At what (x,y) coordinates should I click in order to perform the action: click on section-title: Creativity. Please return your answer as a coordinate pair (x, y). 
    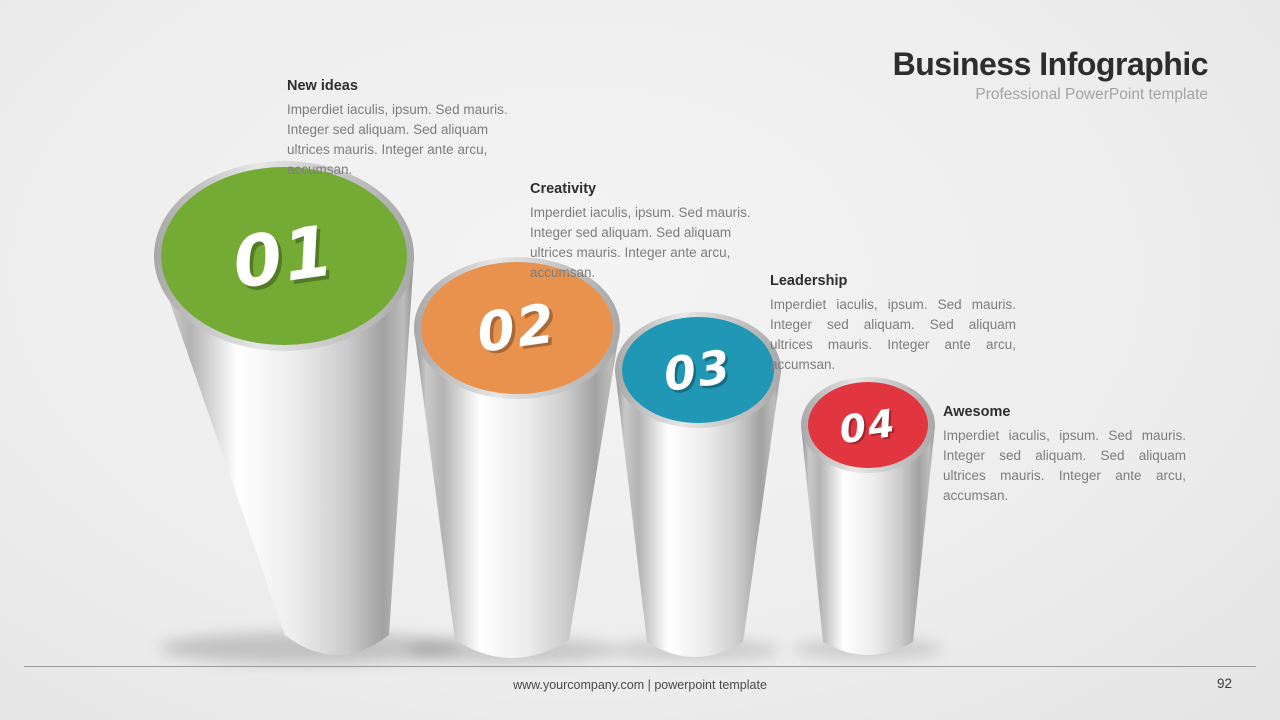
    Looking at the image, I should click on (563, 189).